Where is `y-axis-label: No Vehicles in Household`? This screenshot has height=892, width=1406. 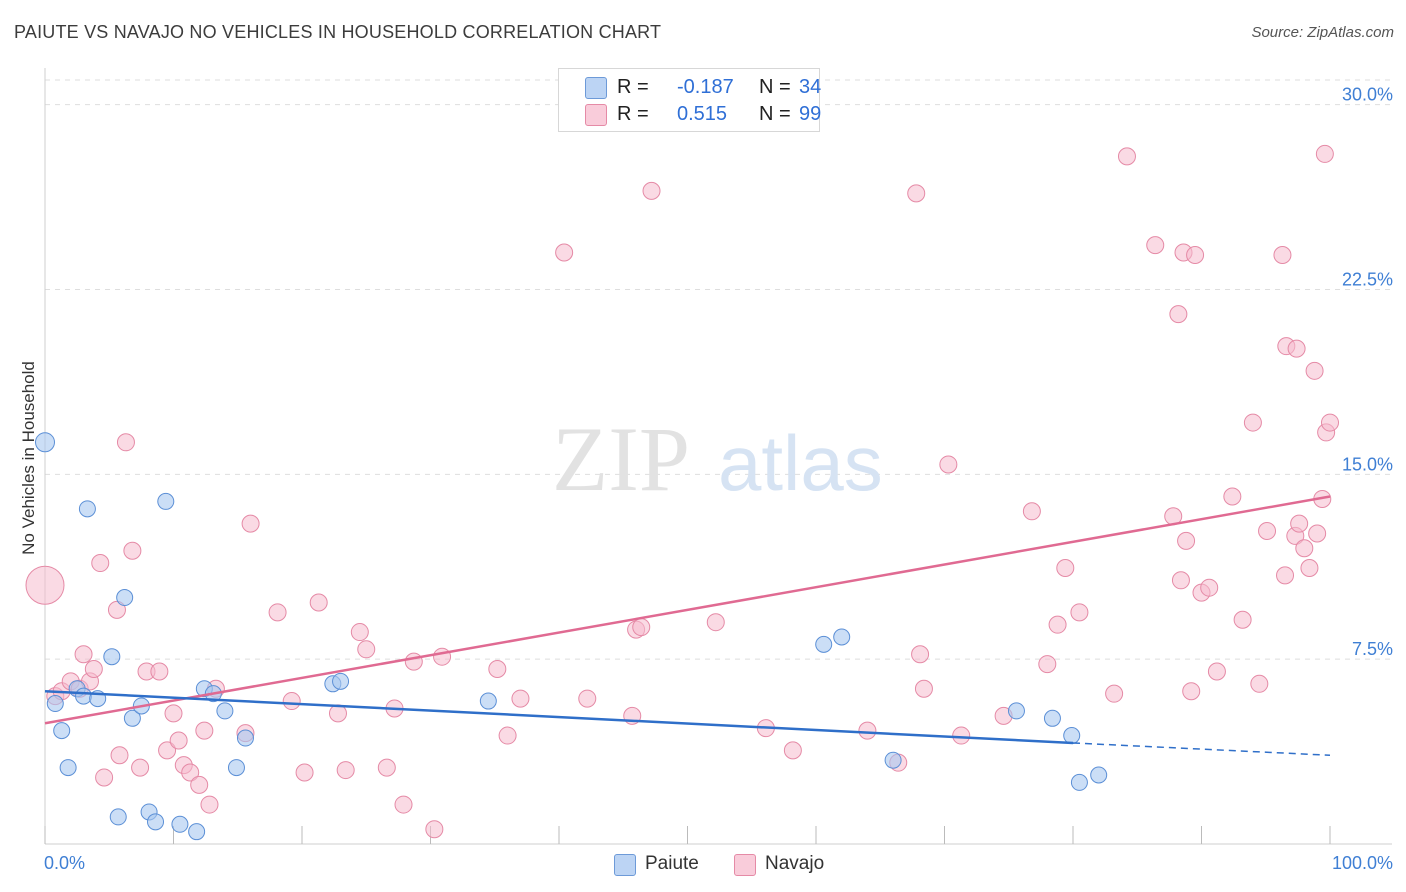
y-axis-label: No Vehicles in Household is located at coordinates (28, 458).